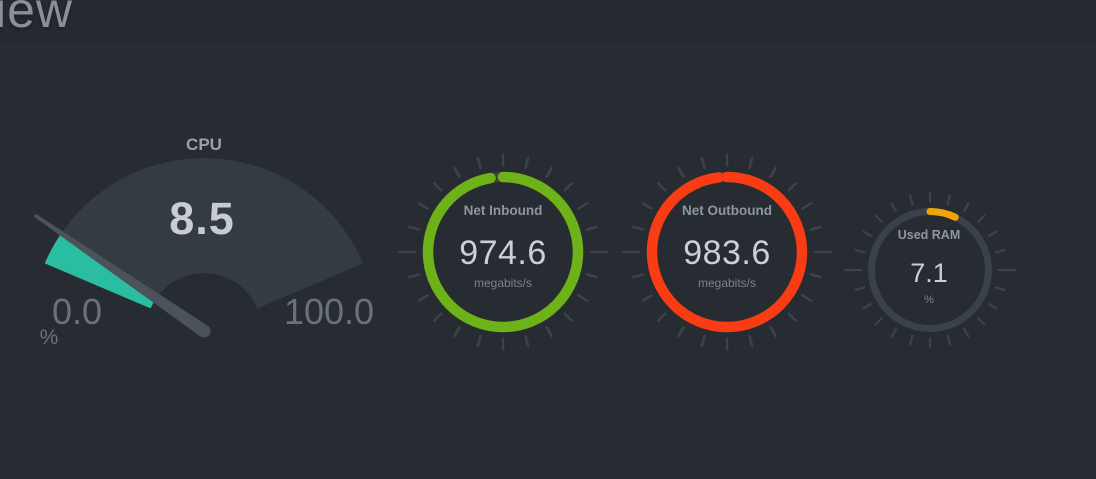 This screenshot has width=1096, height=479. What do you see at coordinates (77, 311) in the screenshot?
I see `cpu-gauge-min-label: 0.0` at bounding box center [77, 311].